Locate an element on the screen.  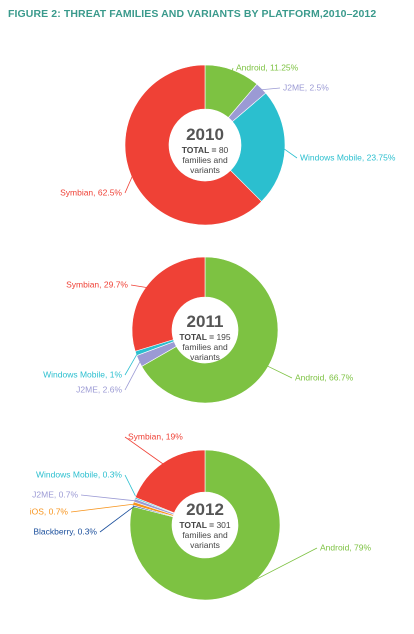
total-line: TOTAL = 80 is located at coordinates (205, 150).